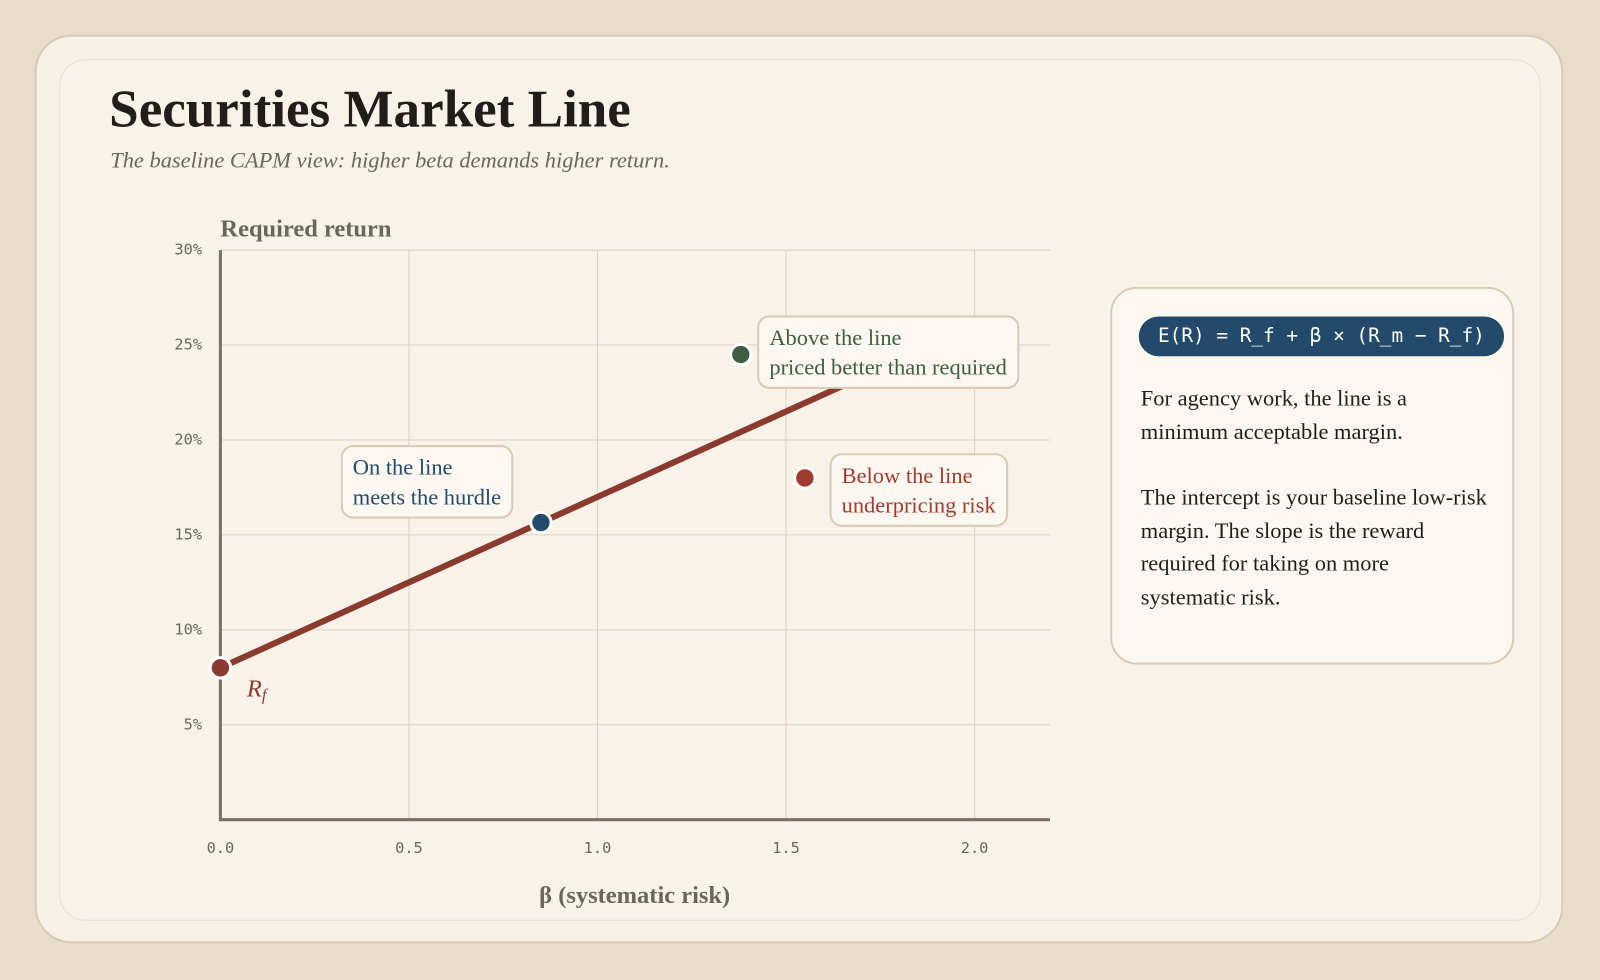 The image size is (1600, 980). What do you see at coordinates (188, 534) in the screenshot?
I see `y-tick-label: 15%` at bounding box center [188, 534].